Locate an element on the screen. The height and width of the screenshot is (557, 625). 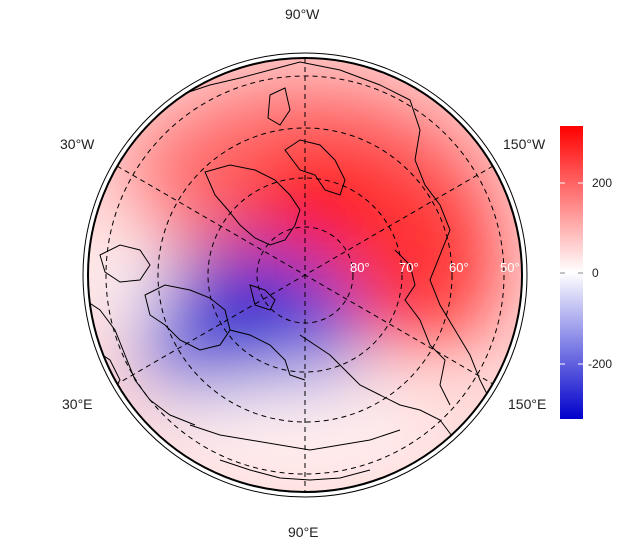
colorbar-ticks is located at coordinates (571, 273).